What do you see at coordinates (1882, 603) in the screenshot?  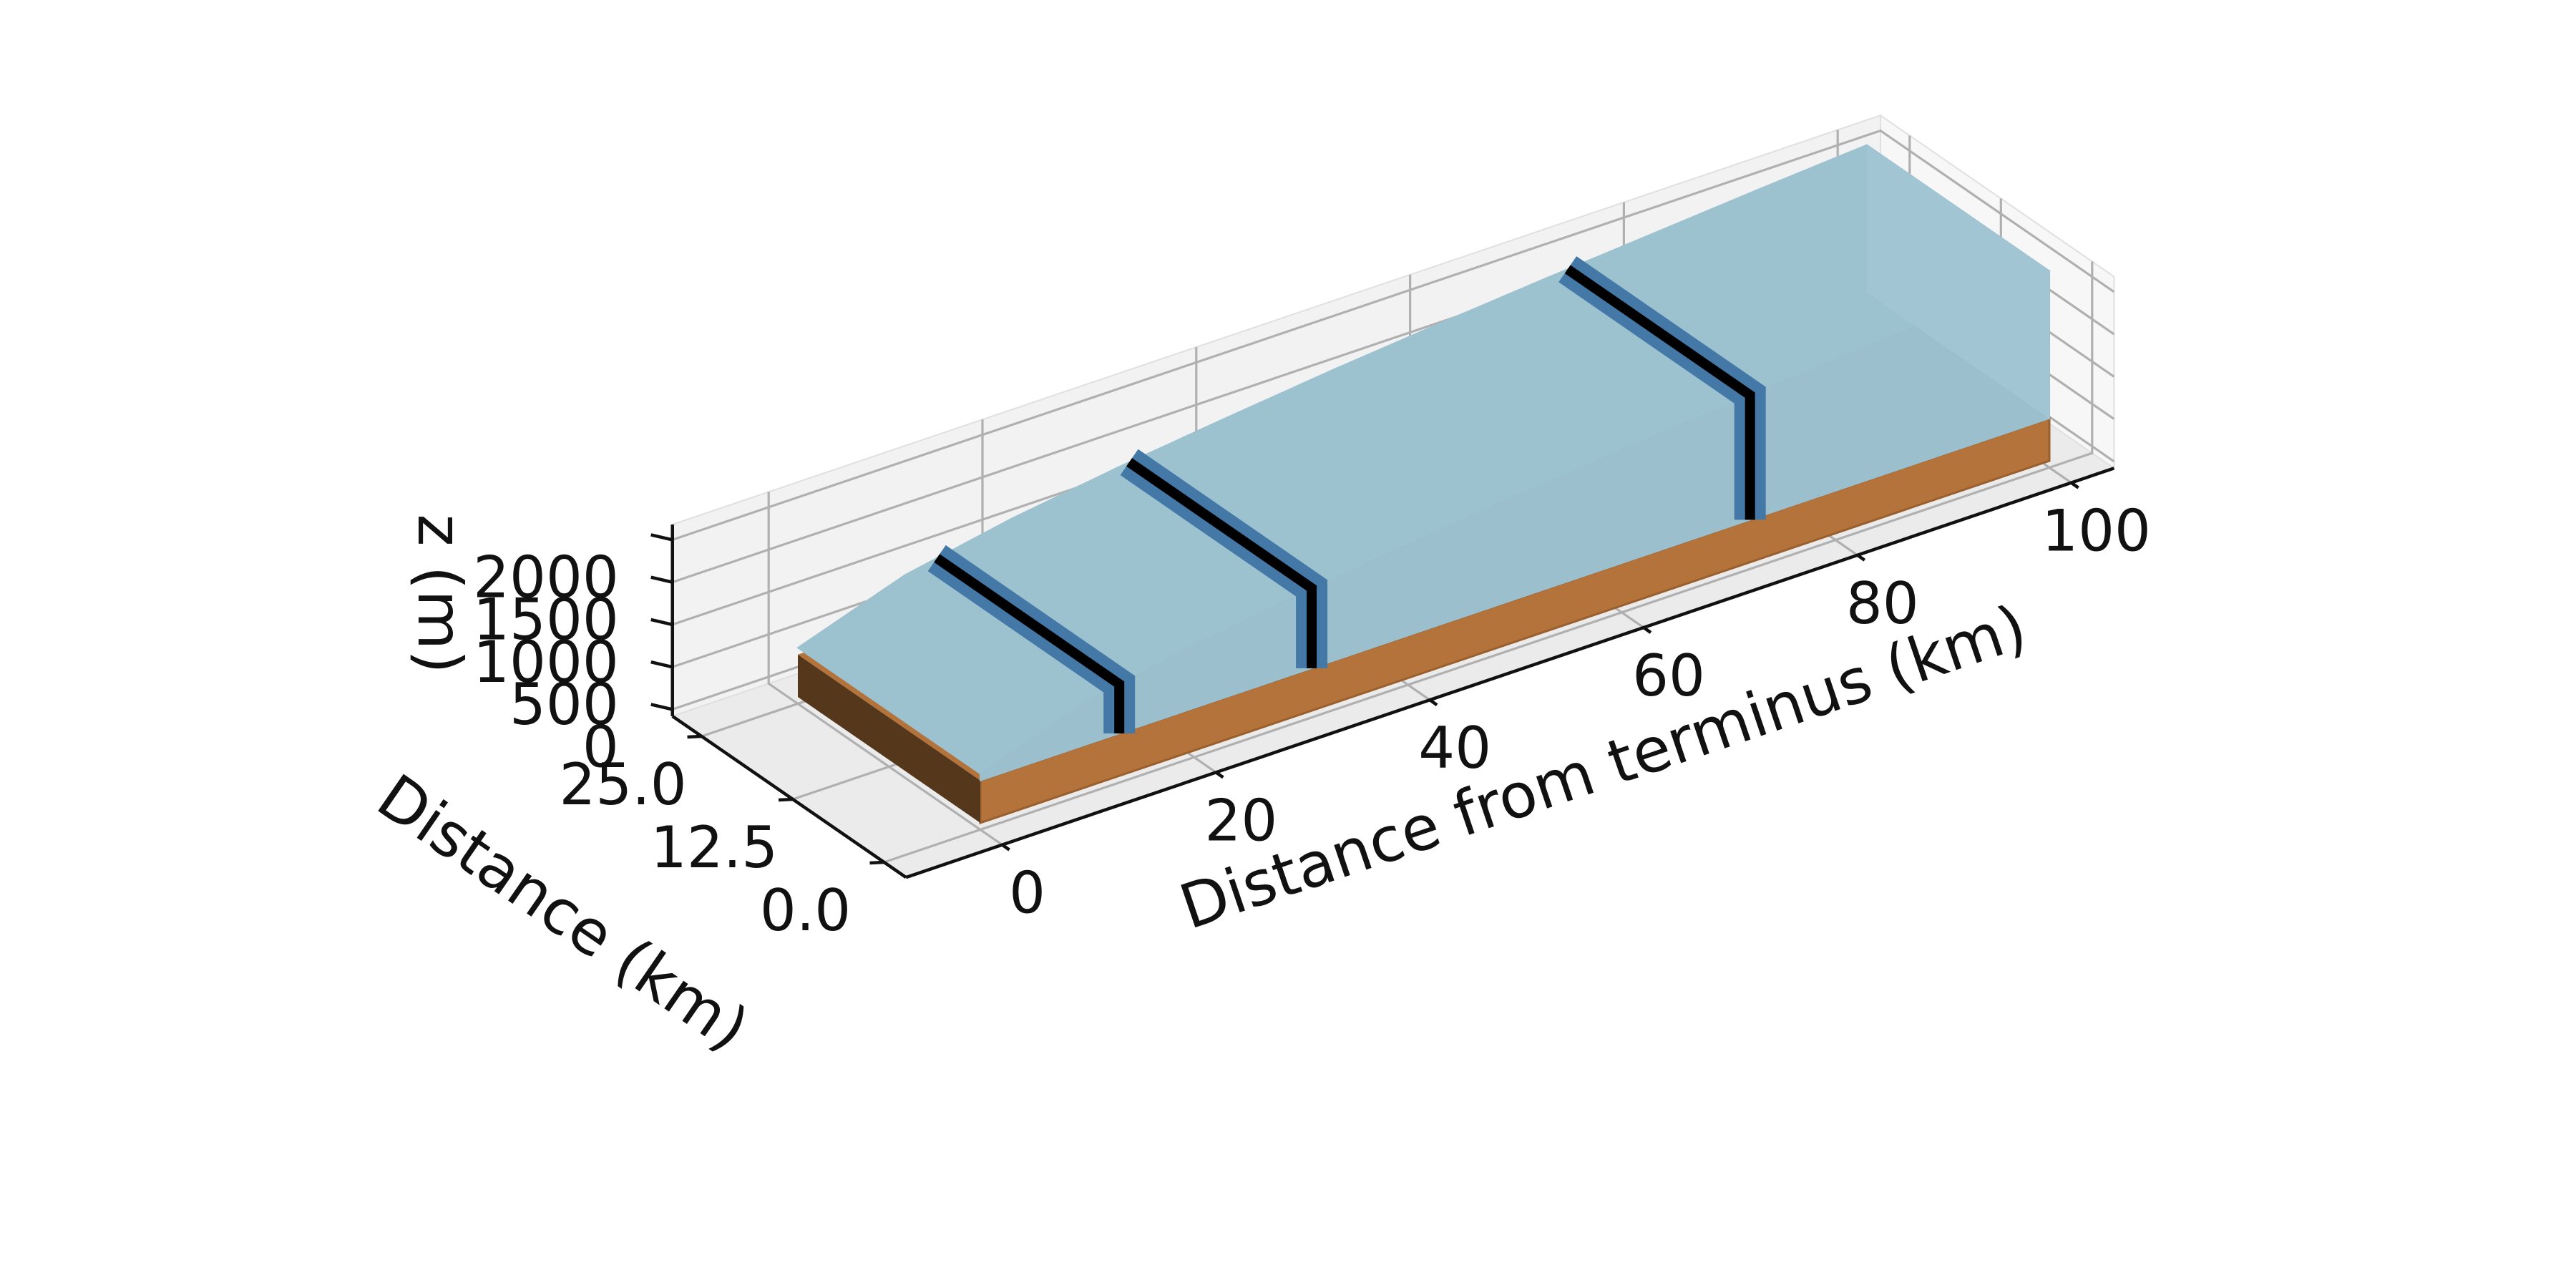 I see `x-tick-label: 80` at bounding box center [1882, 603].